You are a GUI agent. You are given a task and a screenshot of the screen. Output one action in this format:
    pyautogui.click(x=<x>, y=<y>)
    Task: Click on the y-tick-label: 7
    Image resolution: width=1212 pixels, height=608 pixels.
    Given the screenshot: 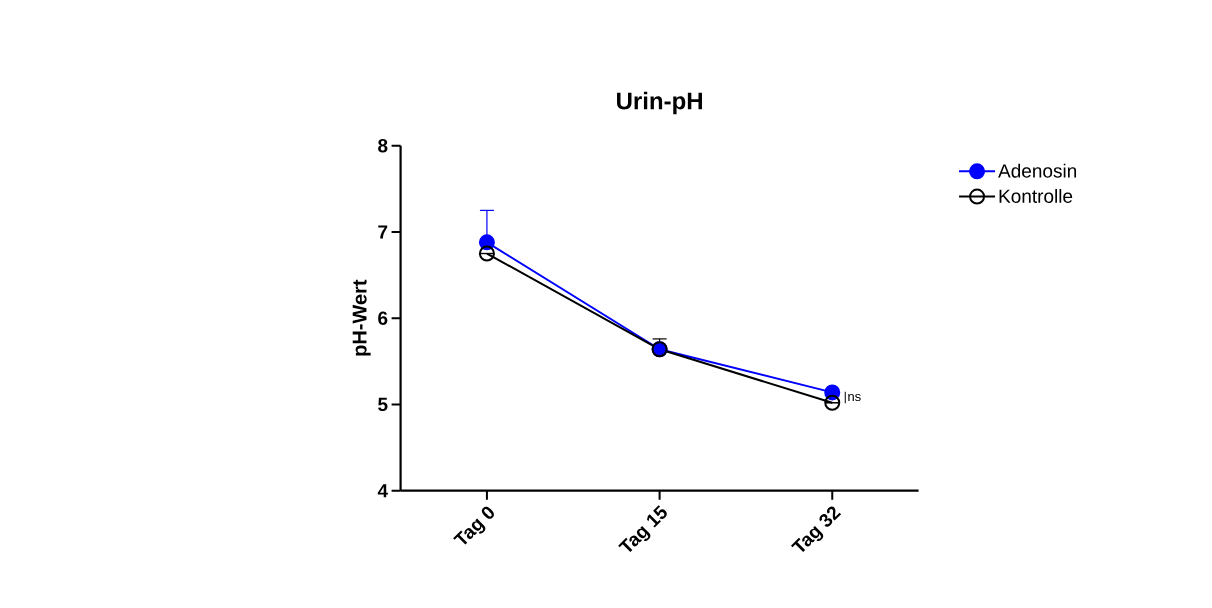 What is the action you would take?
    pyautogui.click(x=383, y=232)
    